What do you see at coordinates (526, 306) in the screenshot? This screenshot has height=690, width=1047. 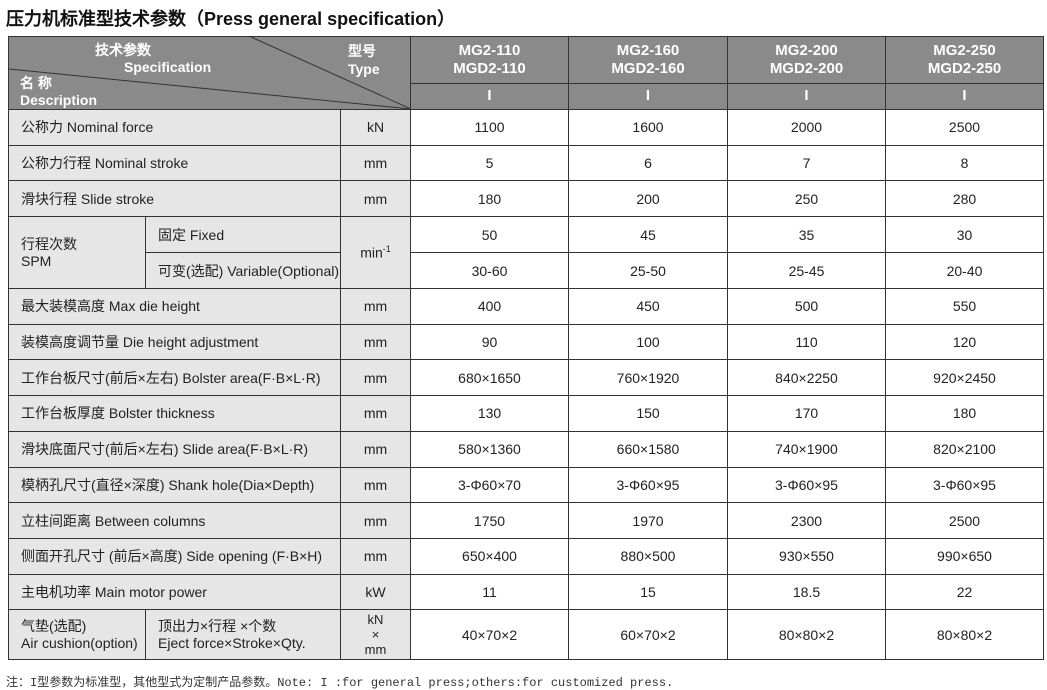 I see `table-row: 最大装模高度 Max die height mm 400 450 500 550` at bounding box center [526, 306].